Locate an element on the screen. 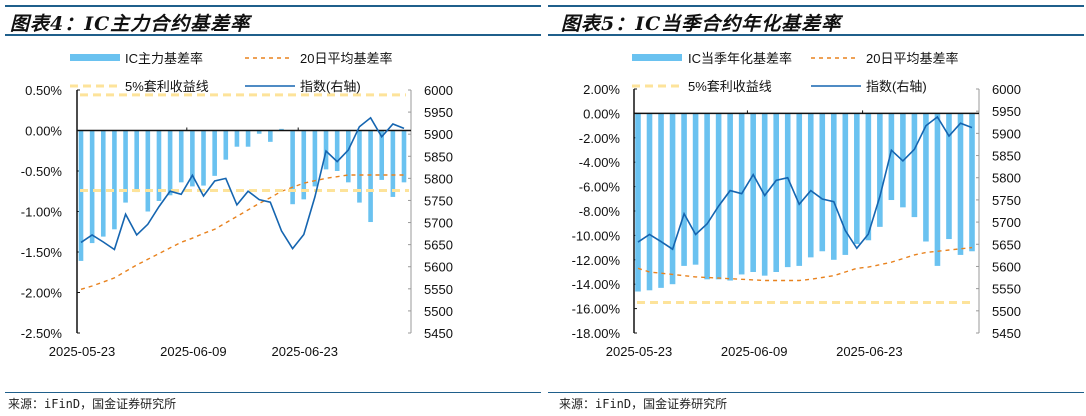  right-axis-tick-label: 5750 is located at coordinates (438, 200).